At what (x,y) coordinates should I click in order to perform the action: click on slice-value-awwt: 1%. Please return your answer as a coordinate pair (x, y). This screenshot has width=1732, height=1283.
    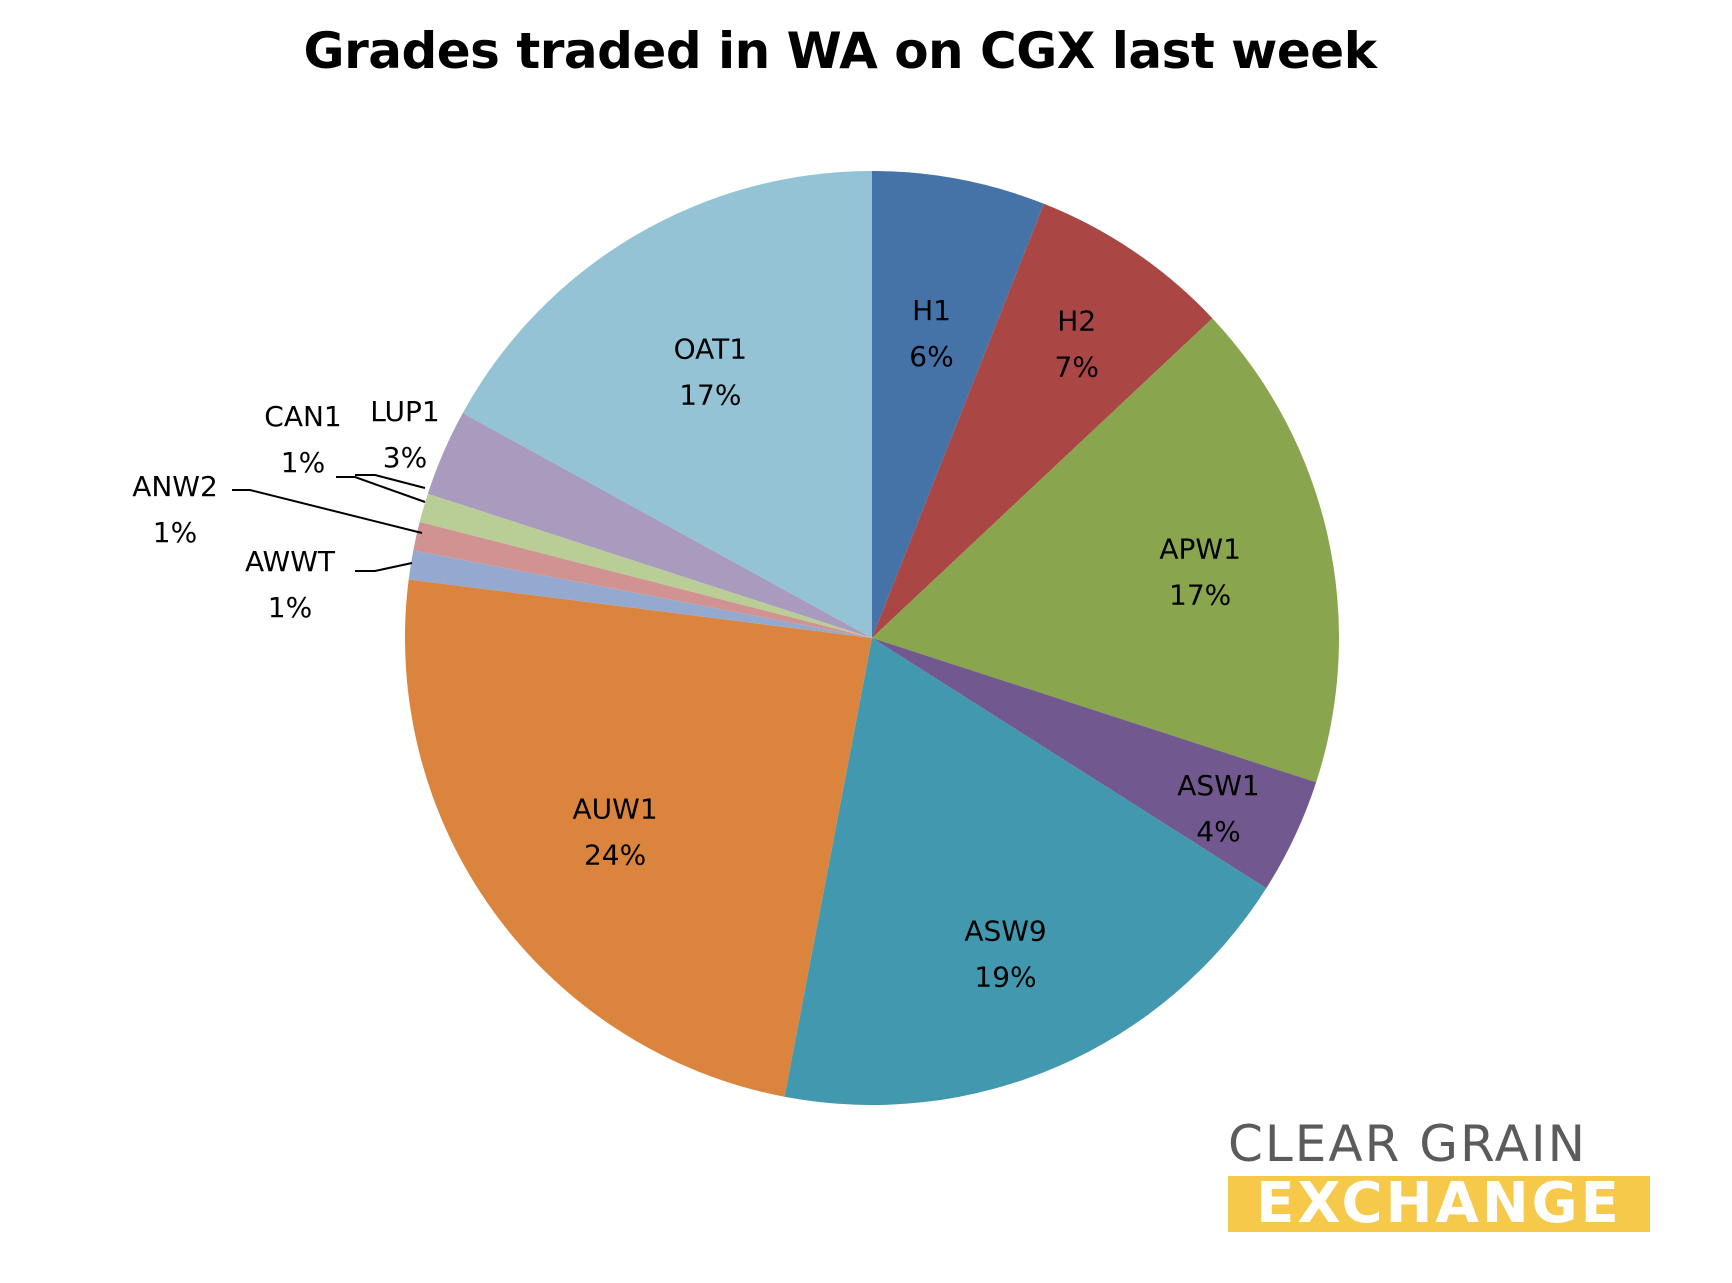
    Looking at the image, I should click on (290, 607).